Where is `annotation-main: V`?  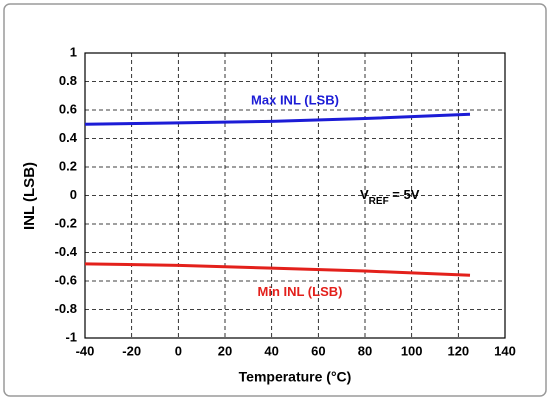
annotation-main: V is located at coordinates (364, 194).